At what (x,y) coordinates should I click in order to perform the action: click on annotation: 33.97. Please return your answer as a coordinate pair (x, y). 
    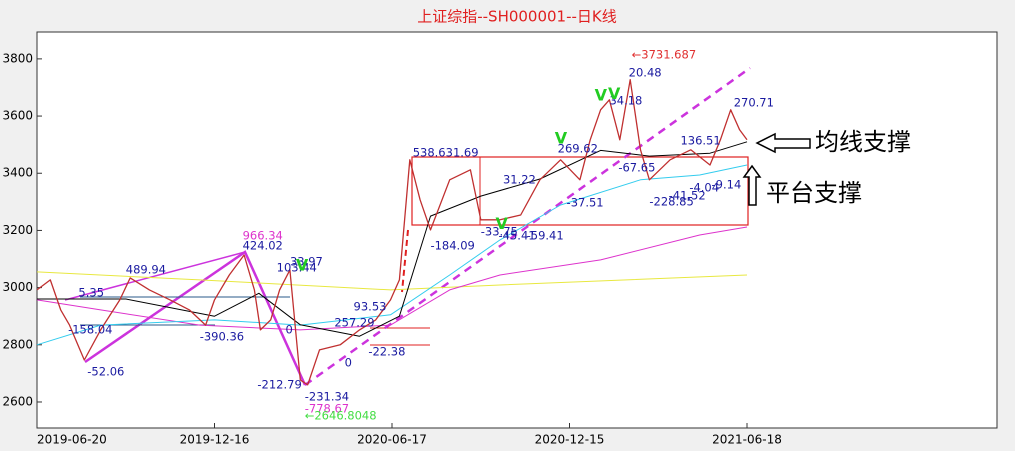
    Looking at the image, I should click on (306, 261).